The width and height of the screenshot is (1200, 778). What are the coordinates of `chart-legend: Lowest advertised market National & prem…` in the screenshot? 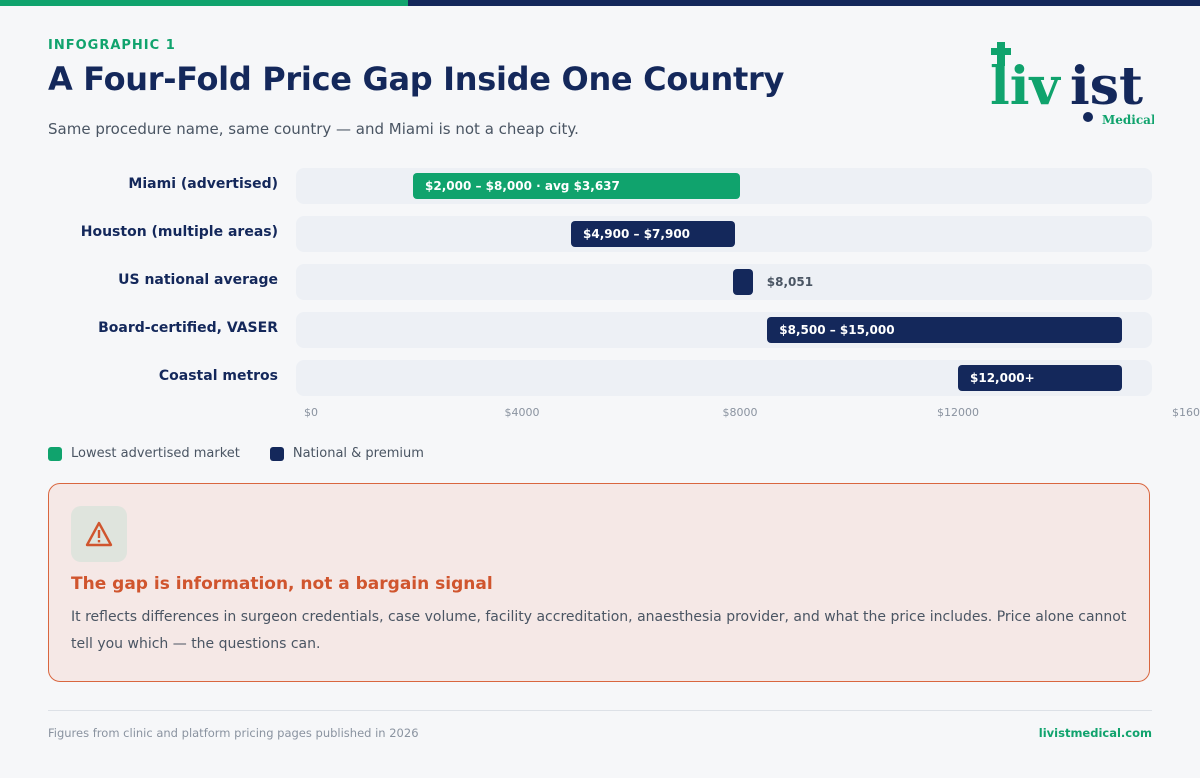 It's located at (251, 453).